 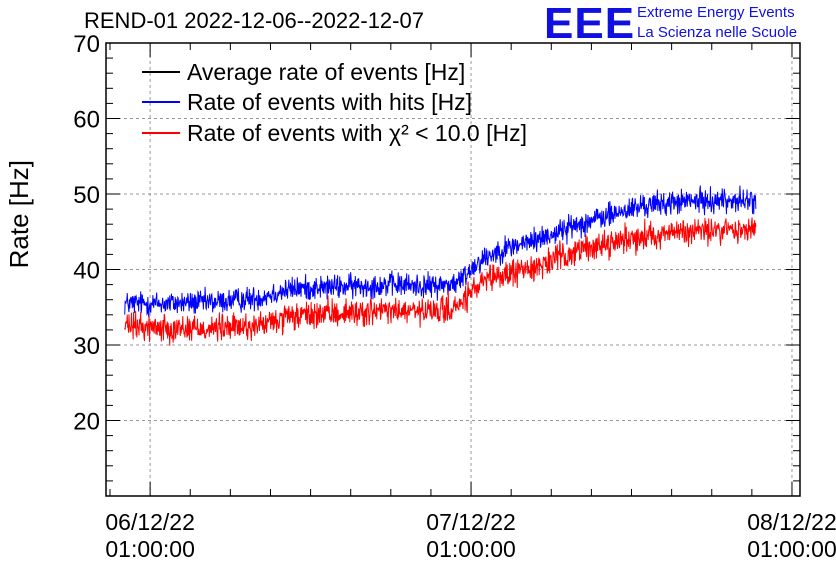 I want to click on y-tick-label: 50, so click(x=86, y=195).